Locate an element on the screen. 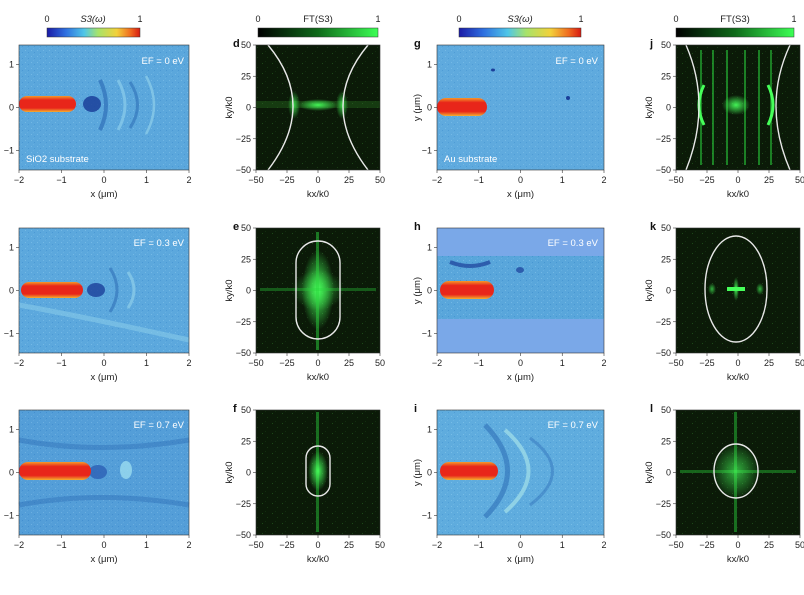 The image size is (804, 595). panel-h: EF = 0.3 eV is located at coordinates (520, 290).